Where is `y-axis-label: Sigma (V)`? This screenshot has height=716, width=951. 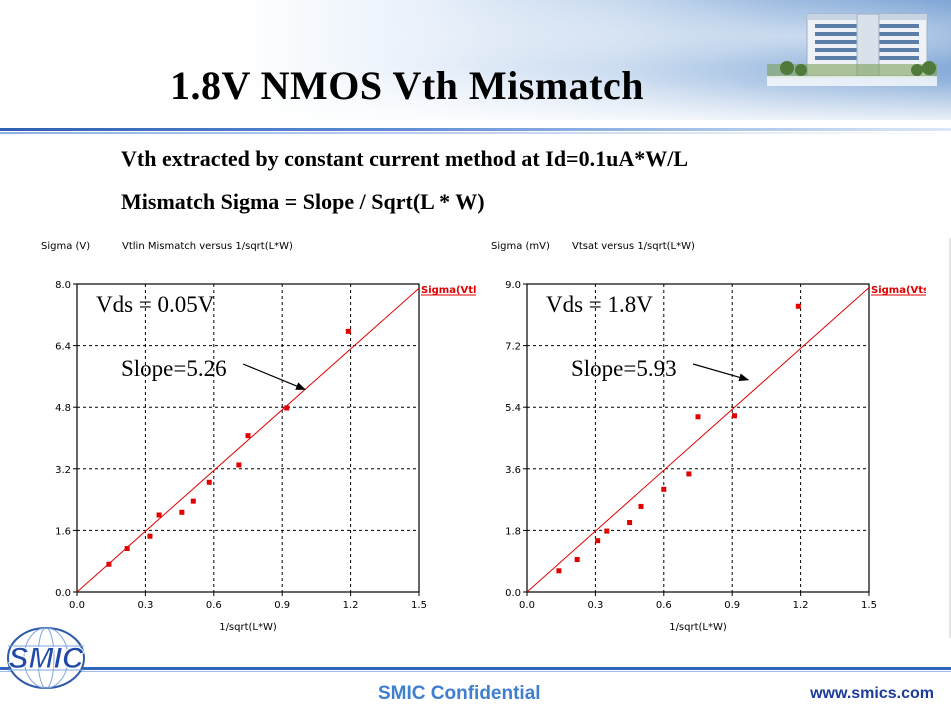
y-axis-label: Sigma (V) is located at coordinates (65, 246).